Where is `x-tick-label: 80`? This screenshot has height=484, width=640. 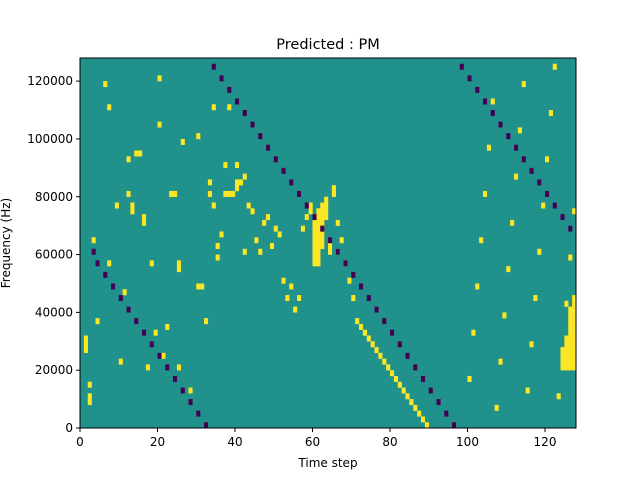 x-tick-label: 80 is located at coordinates (389, 442).